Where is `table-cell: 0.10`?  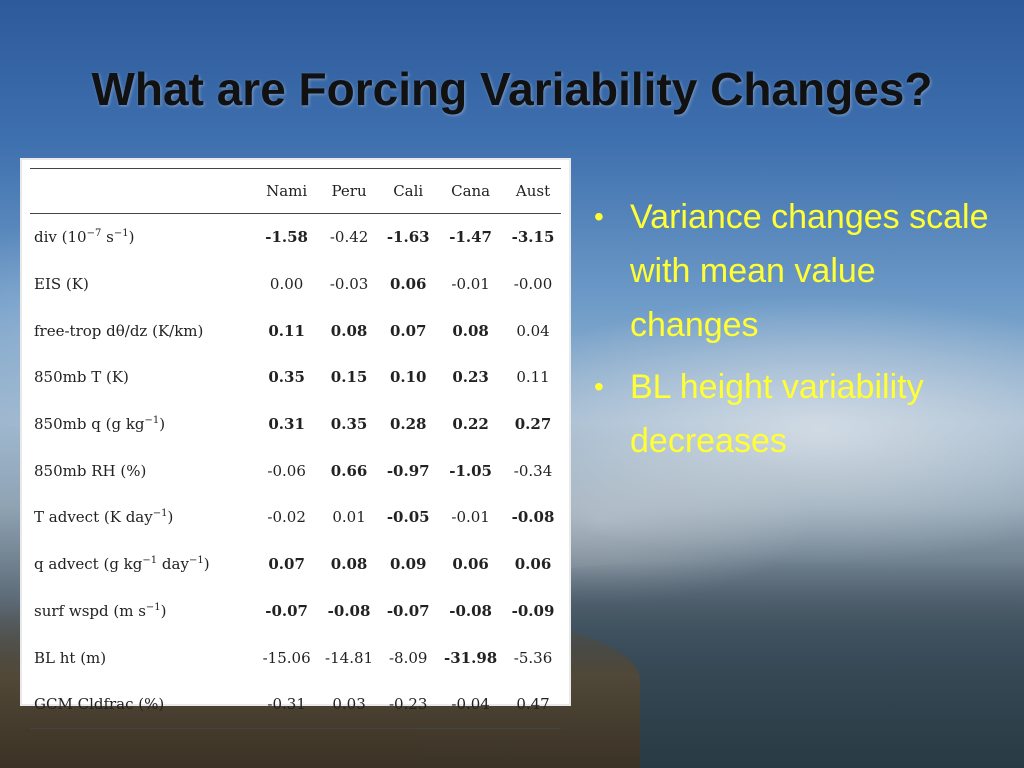 table-cell: 0.10 is located at coordinates (408, 377).